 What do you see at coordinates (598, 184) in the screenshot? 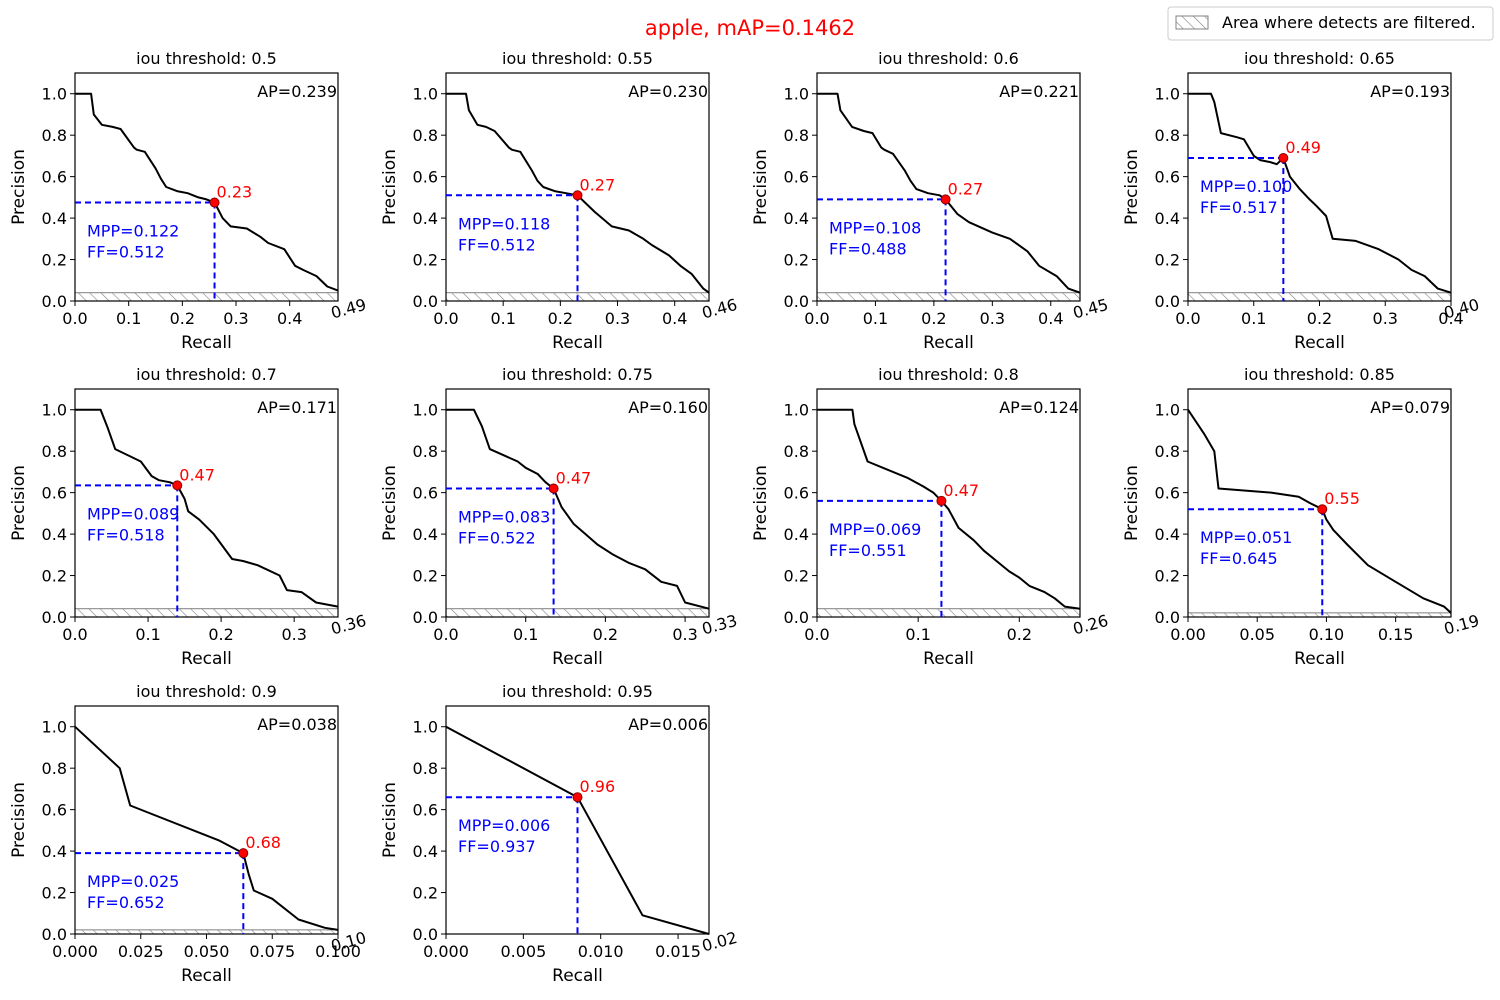
I see `operating-point-label: 0.27` at bounding box center [598, 184].